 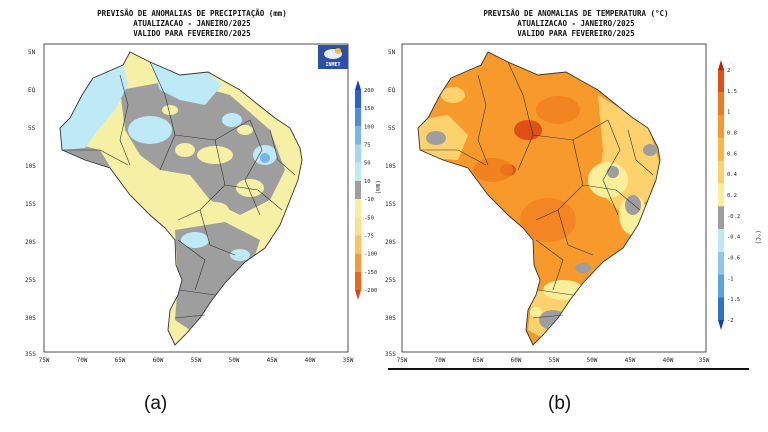 What do you see at coordinates (568, 369) in the screenshot?
I see `bottom-rule` at bounding box center [568, 369].